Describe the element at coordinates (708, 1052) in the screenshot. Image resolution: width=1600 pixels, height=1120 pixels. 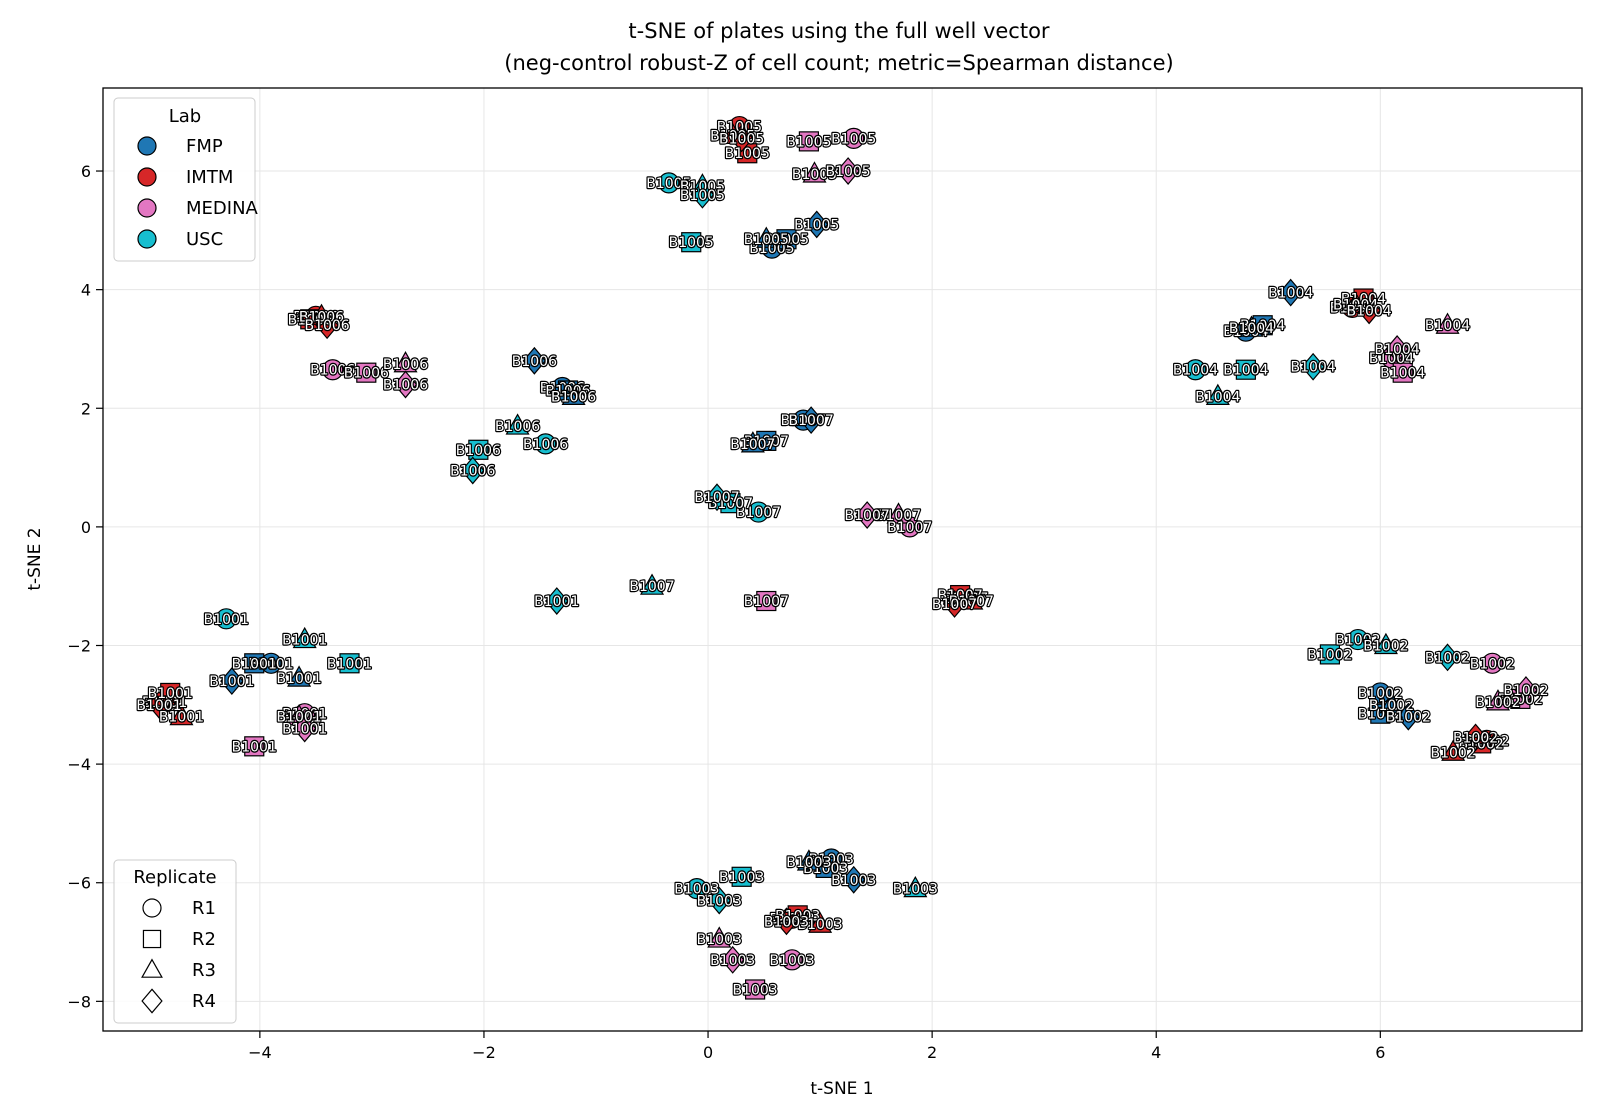
I see `x-tick-label: 0` at that location.